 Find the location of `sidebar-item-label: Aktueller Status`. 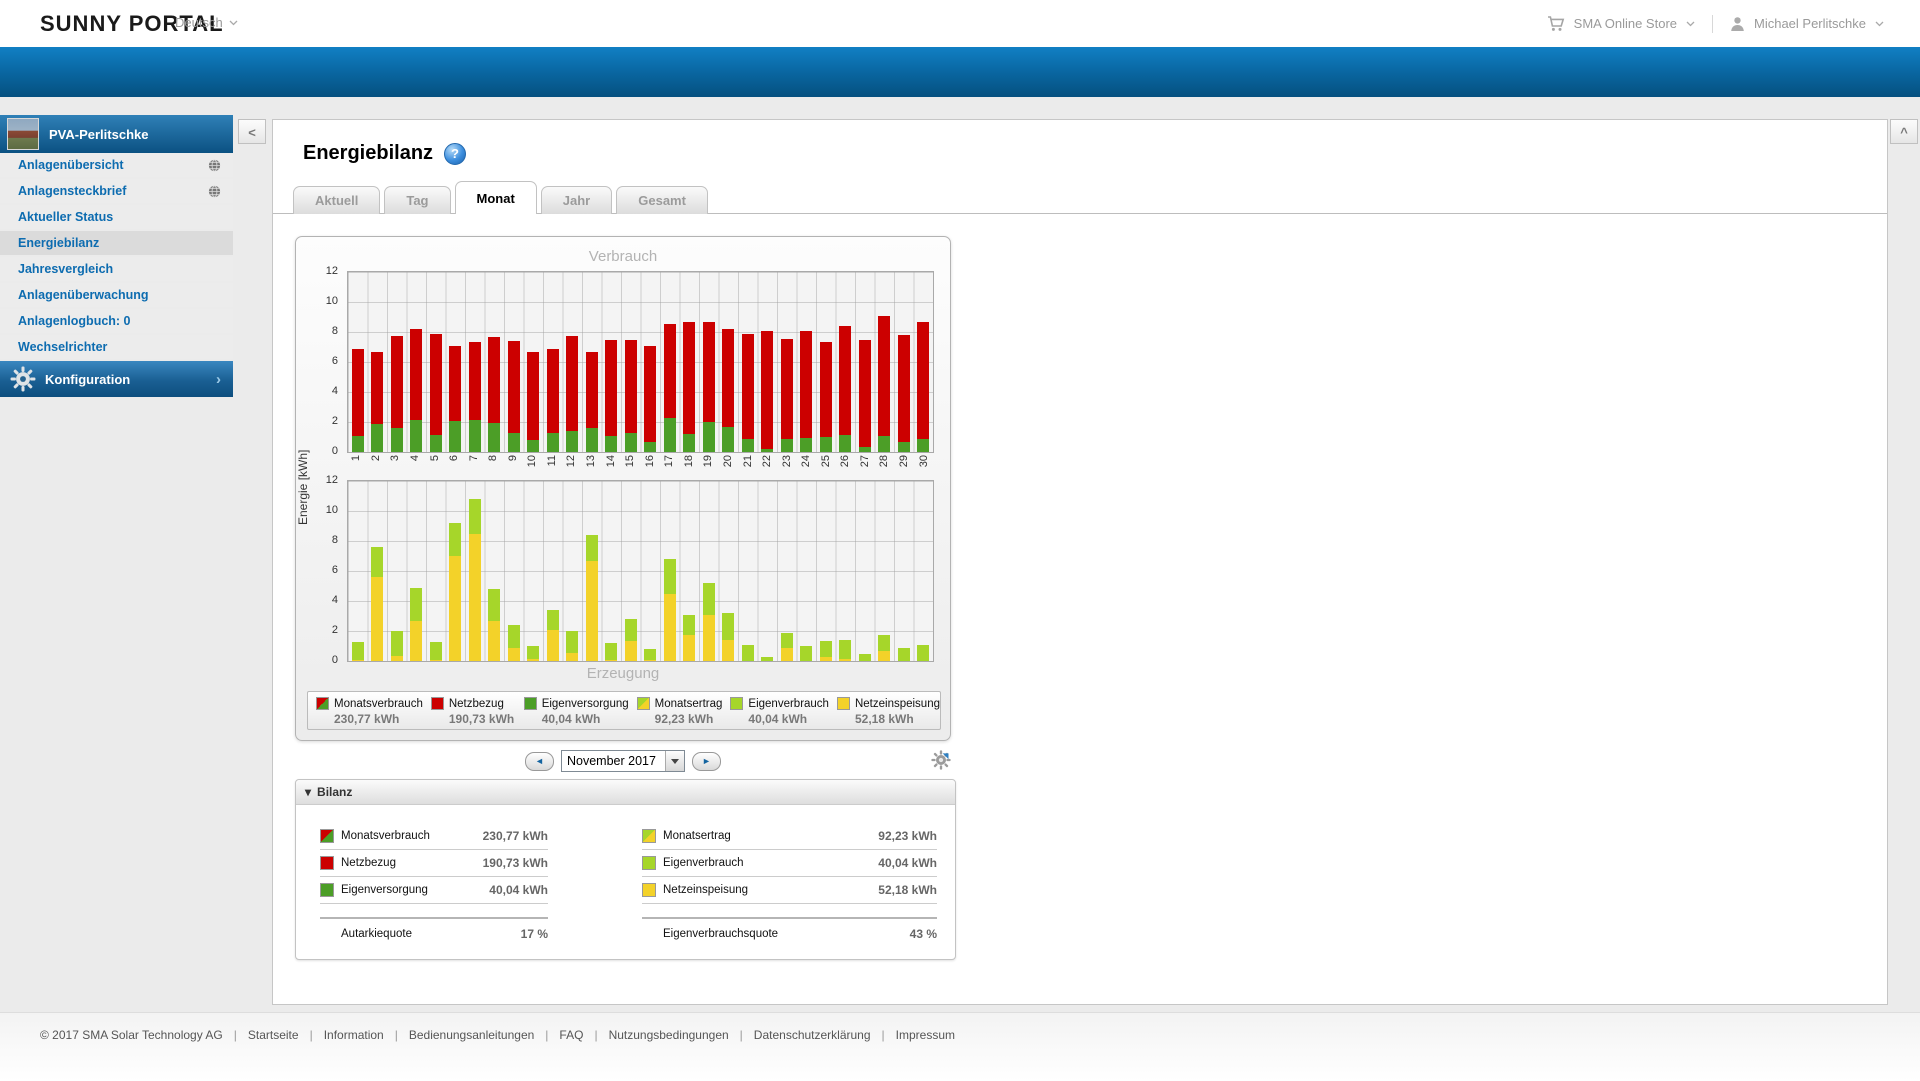

sidebar-item-label: Aktueller Status is located at coordinates (66, 217).